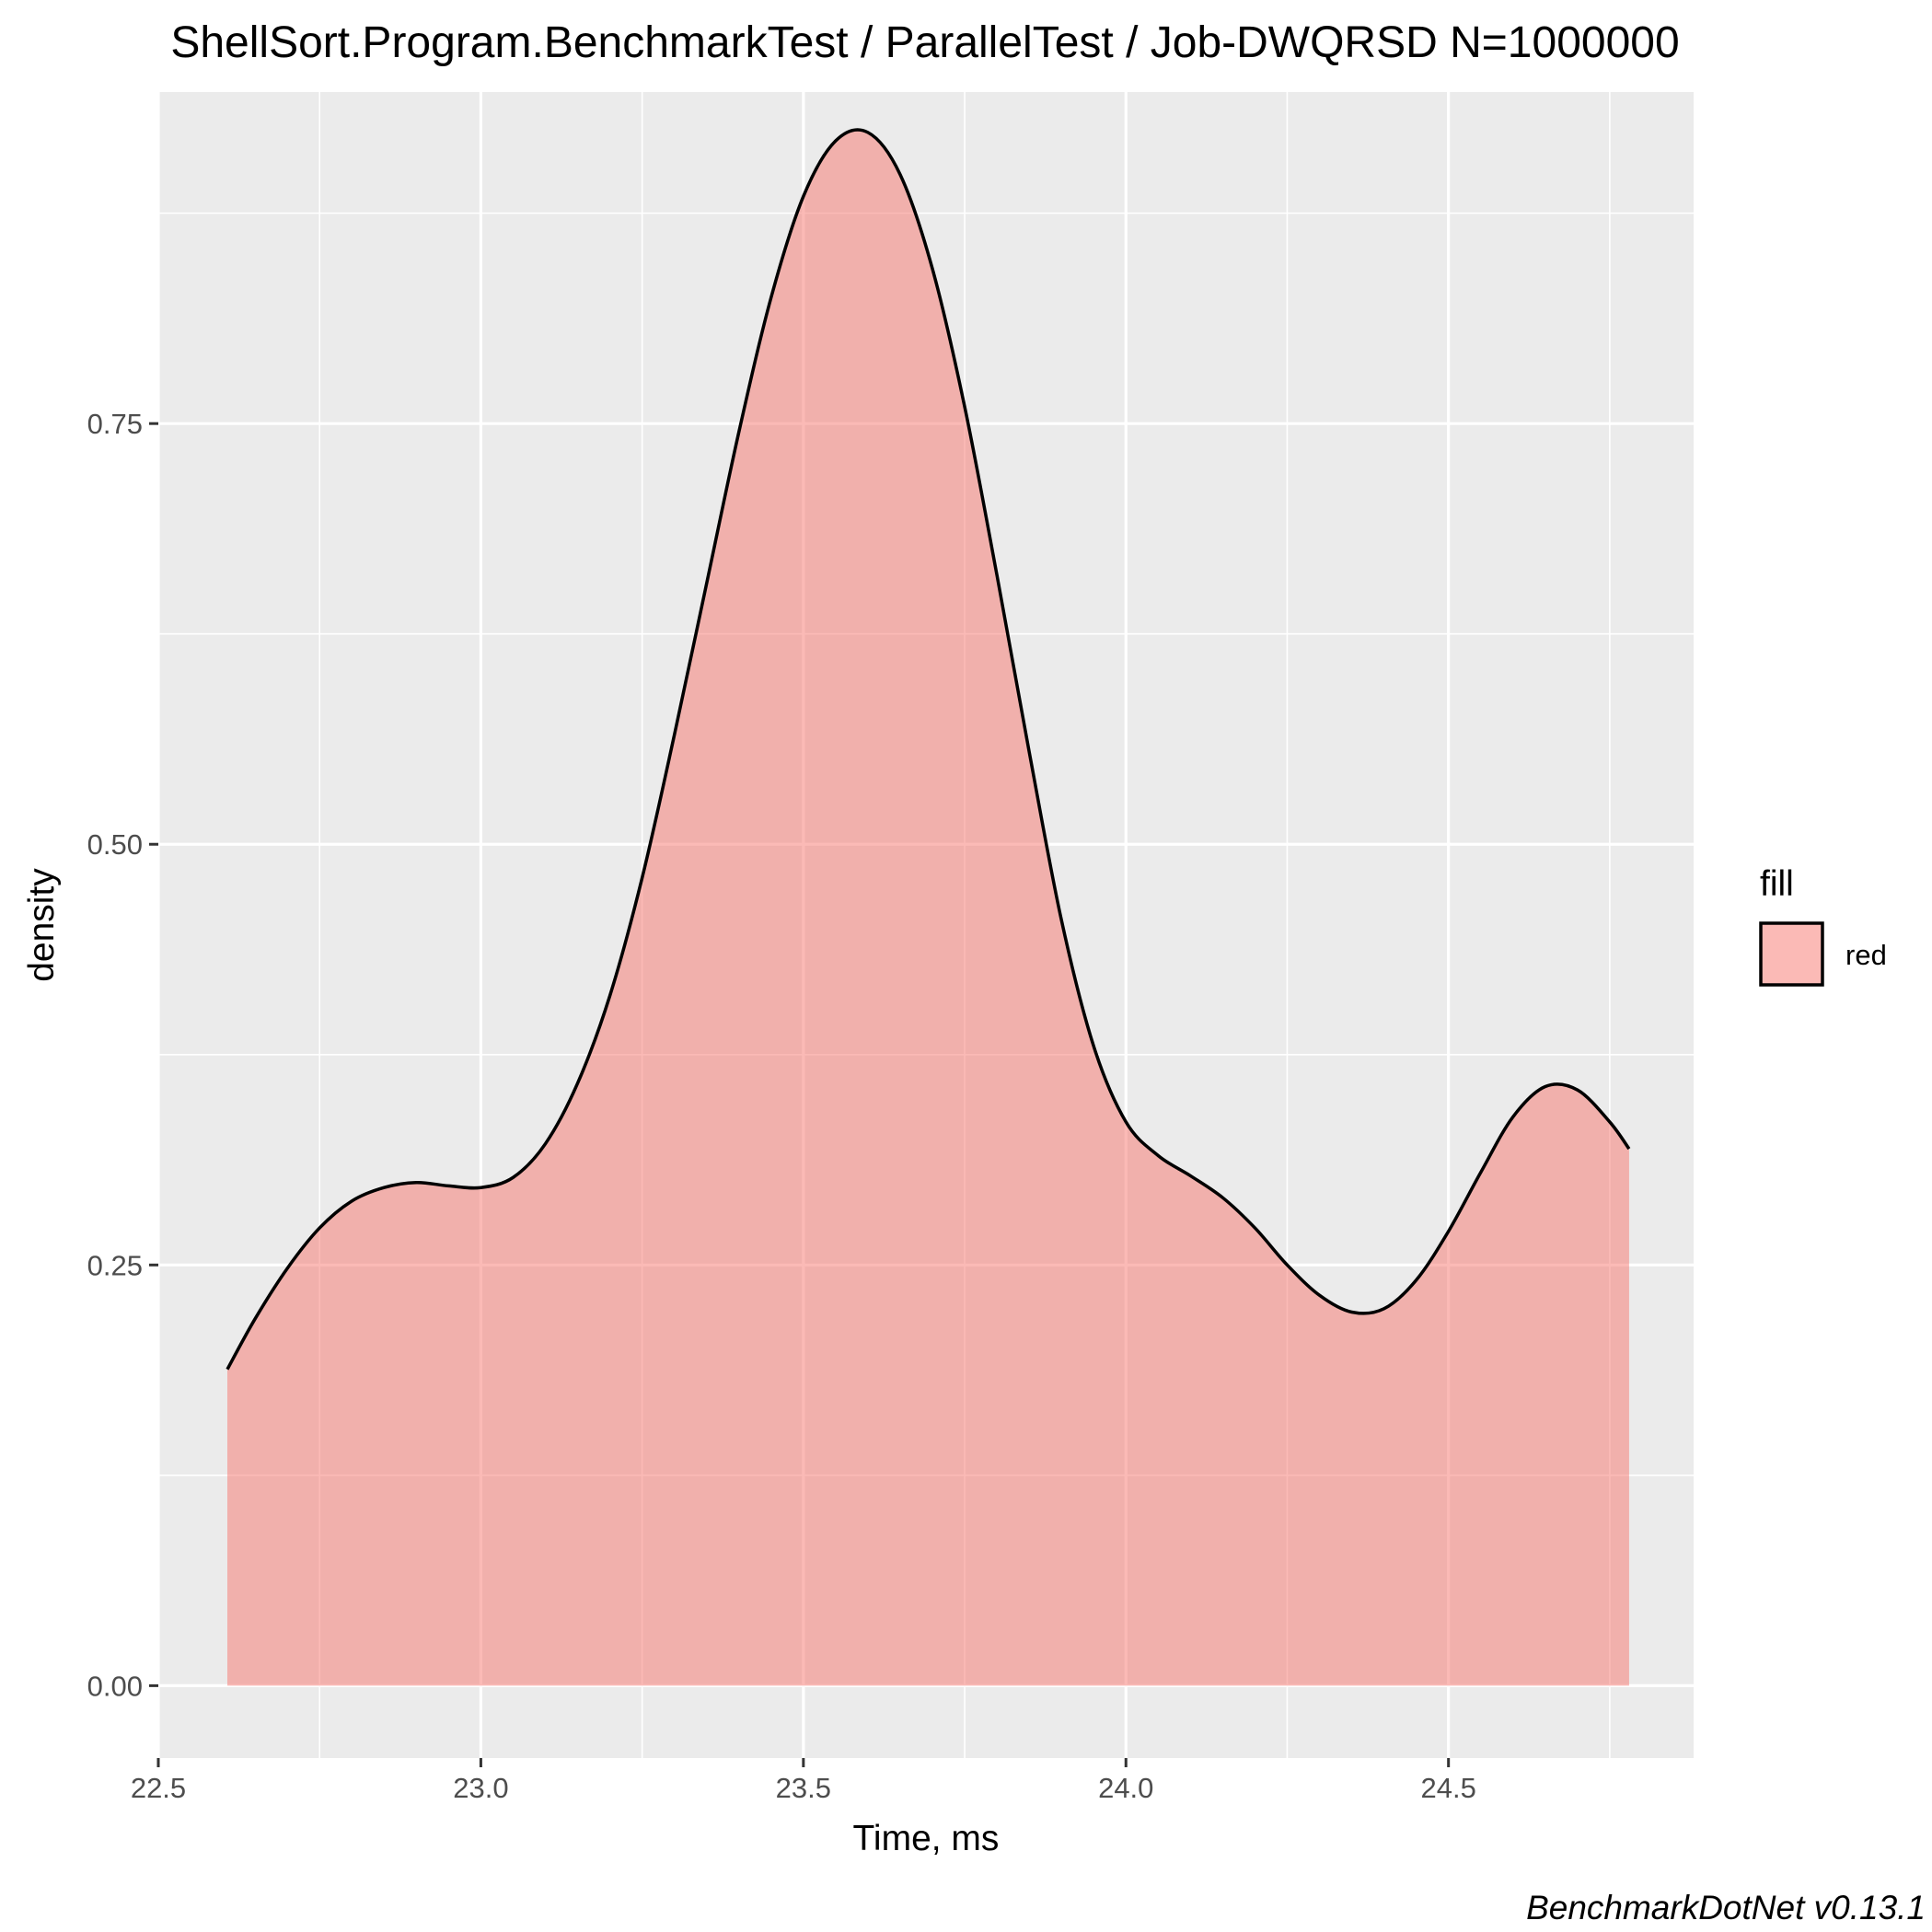  I want to click on x-tick-label: 24.5, so click(1449, 1788).